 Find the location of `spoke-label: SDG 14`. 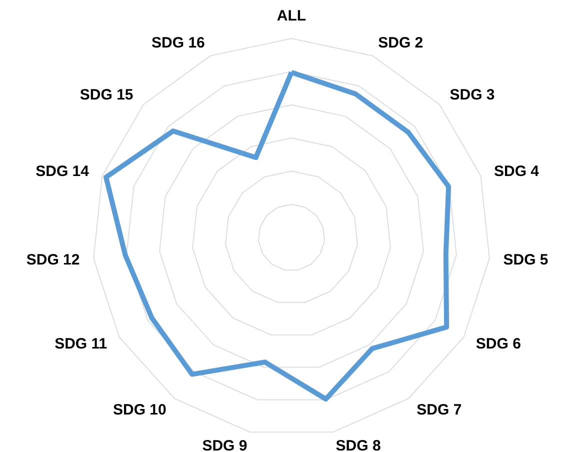

spoke-label: SDG 14 is located at coordinates (63, 171).